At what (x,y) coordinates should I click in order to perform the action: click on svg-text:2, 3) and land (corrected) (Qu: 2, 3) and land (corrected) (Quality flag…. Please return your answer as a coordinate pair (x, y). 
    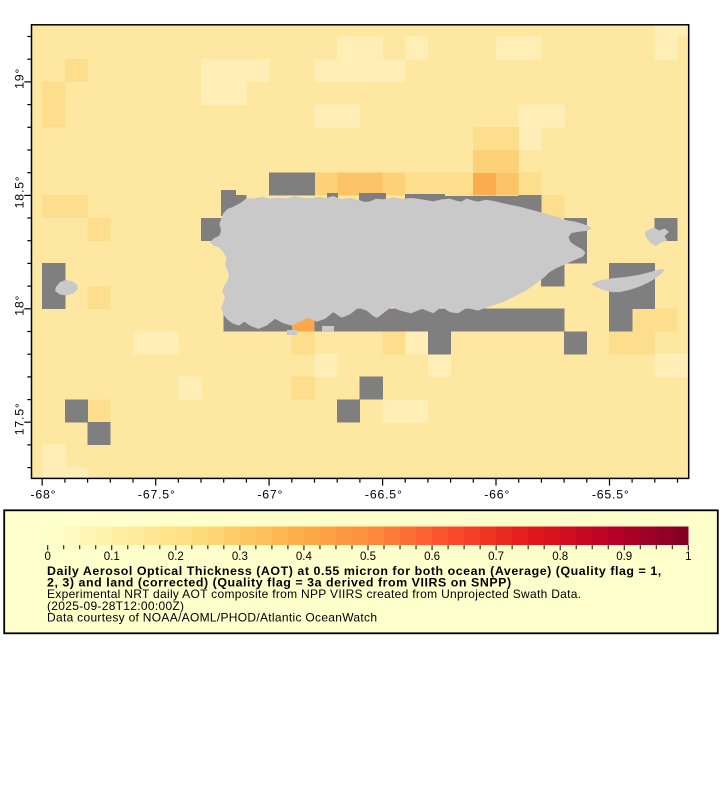
    Looking at the image, I should click on (279, 583).